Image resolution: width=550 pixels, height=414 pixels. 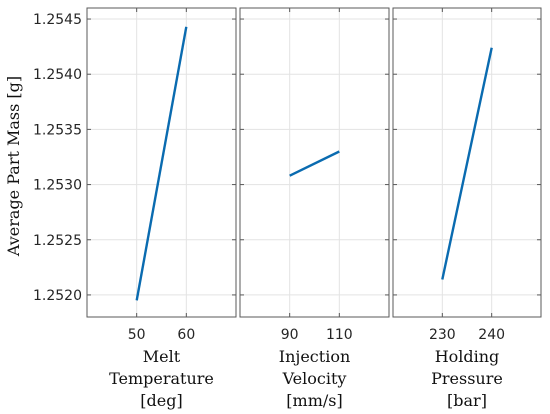 What do you see at coordinates (314, 400) in the screenshot?
I see `x-axis-label-line: [mm/s]` at bounding box center [314, 400].